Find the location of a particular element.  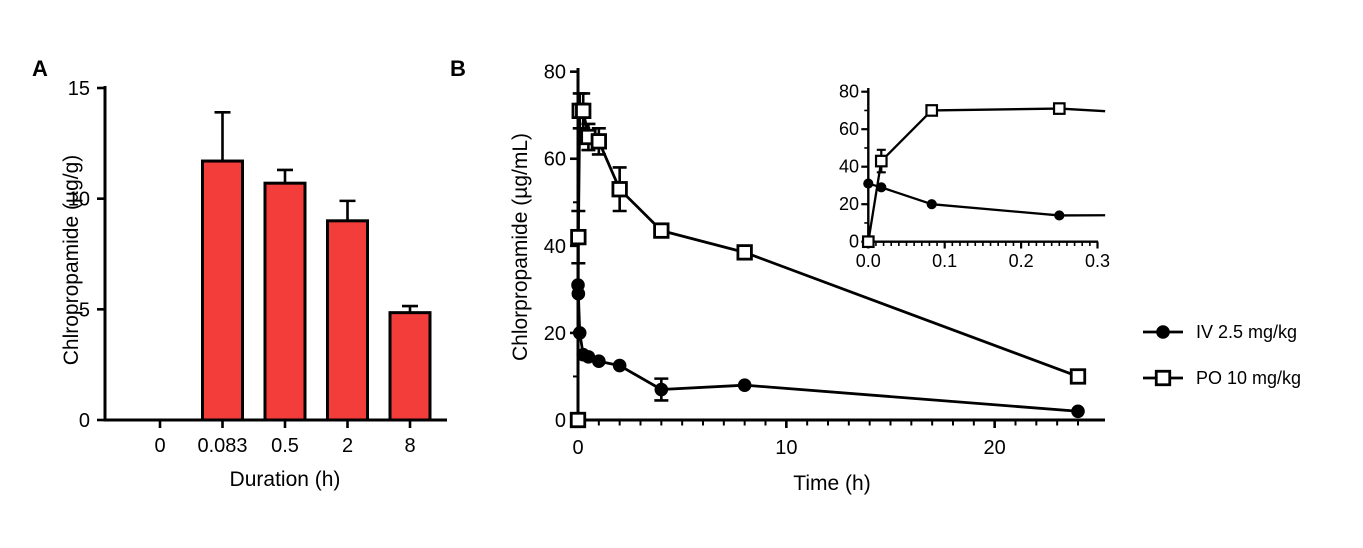

inset-tick-labels: 0 20 40 60 80 0.0 0.1 0.2 0.3 is located at coordinates (974, 176).